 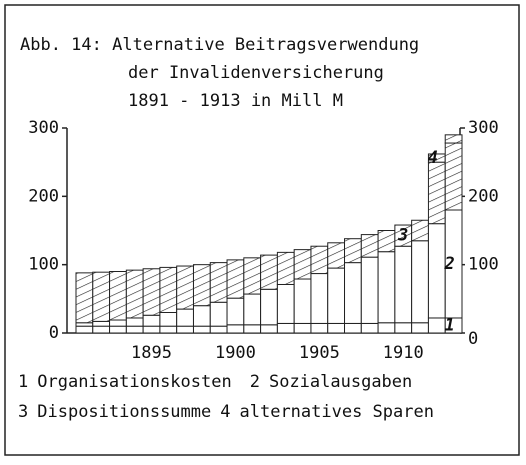 I want to click on x-tick-label: 1895, so click(x=151, y=353).